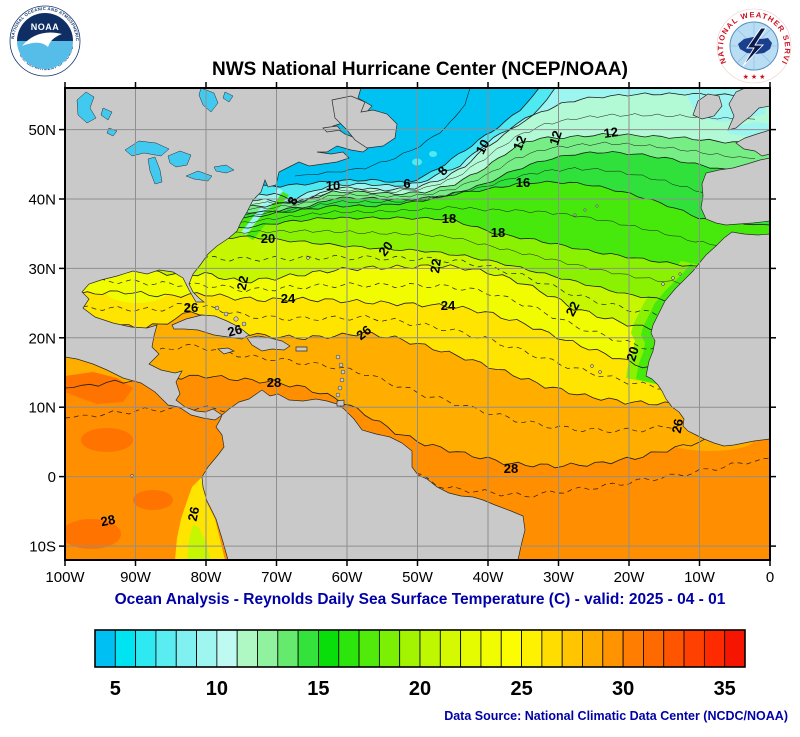 The height and width of the screenshot is (737, 800). I want to click on pacific-warm-pool, so click(153, 500).